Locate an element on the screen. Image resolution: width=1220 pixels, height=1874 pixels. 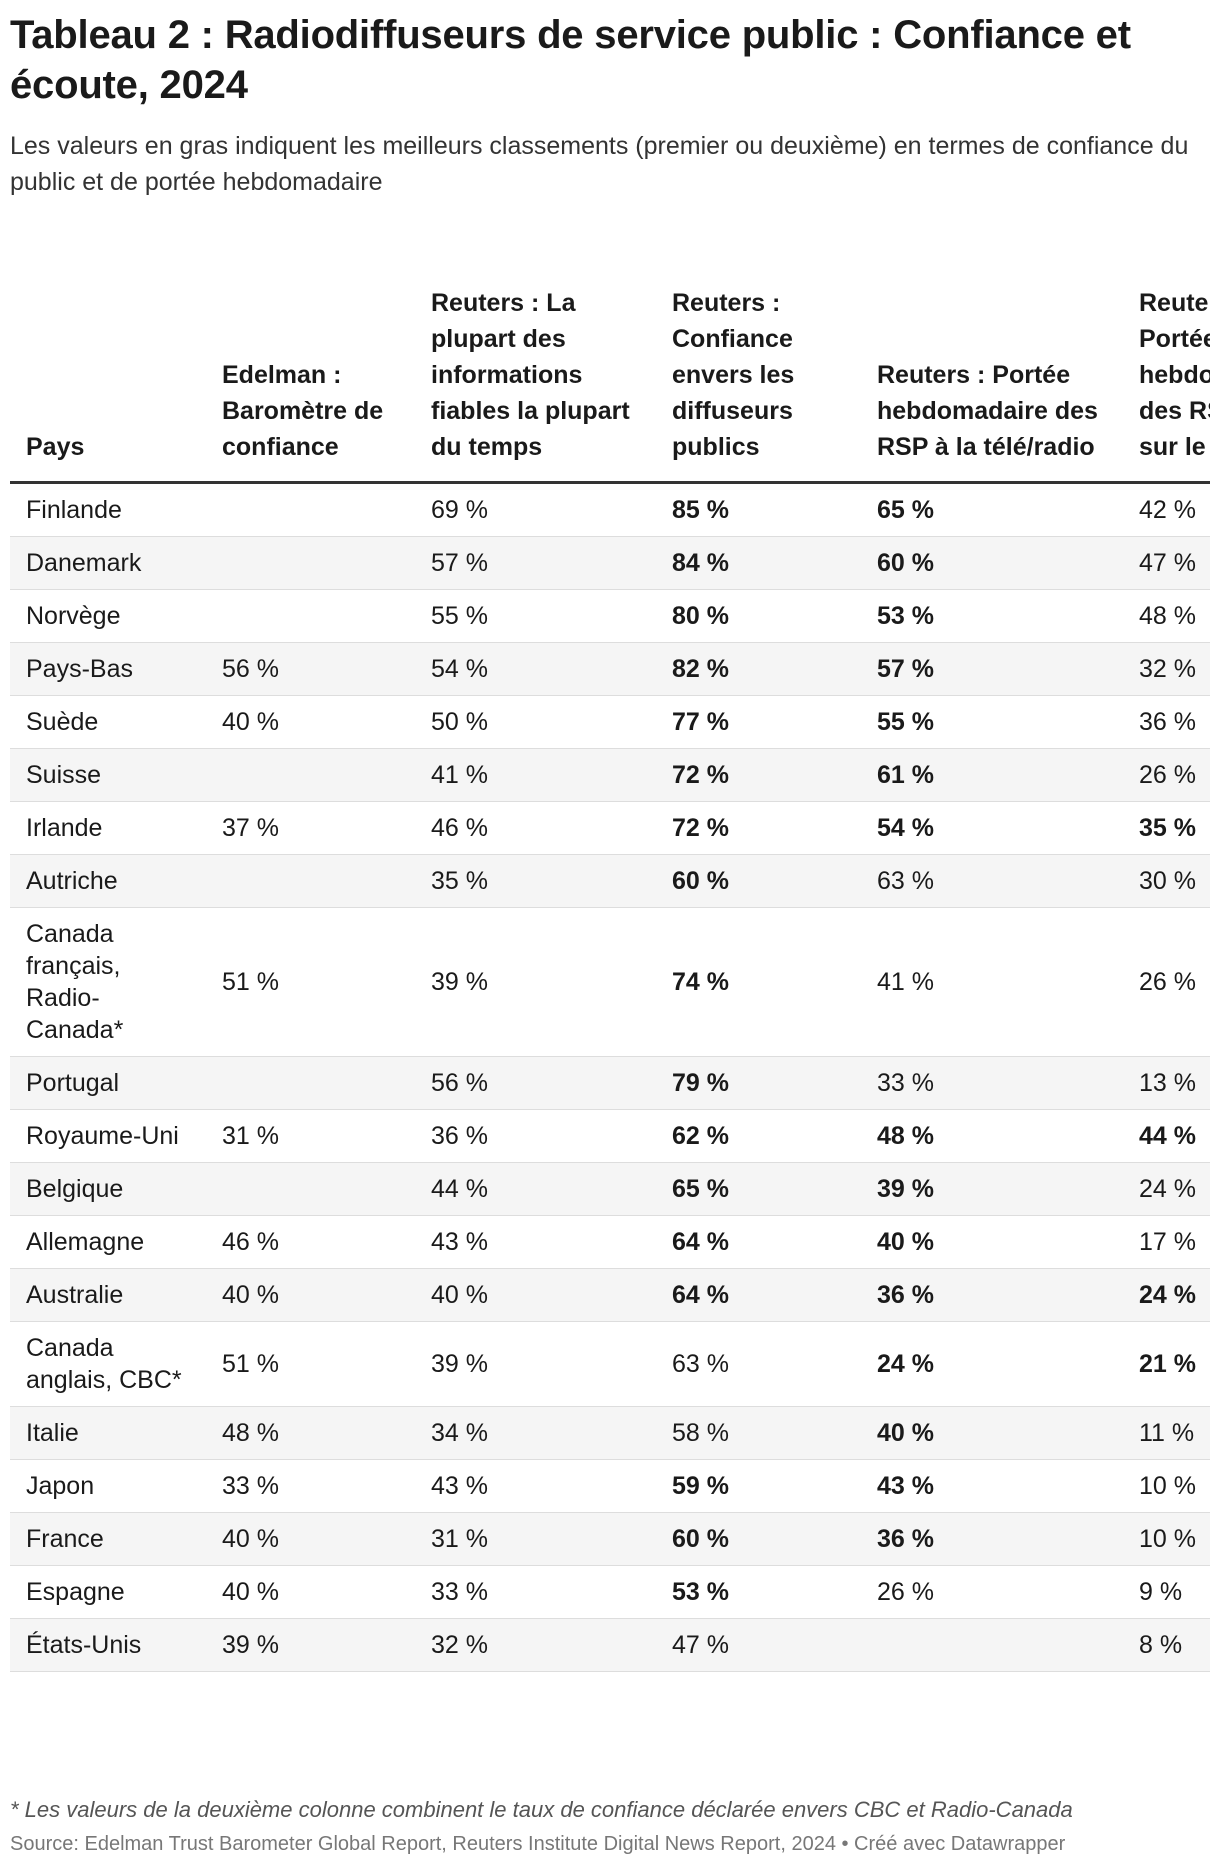
value-cell-reuters-psb-trust: 79 % is located at coordinates (758, 1083).